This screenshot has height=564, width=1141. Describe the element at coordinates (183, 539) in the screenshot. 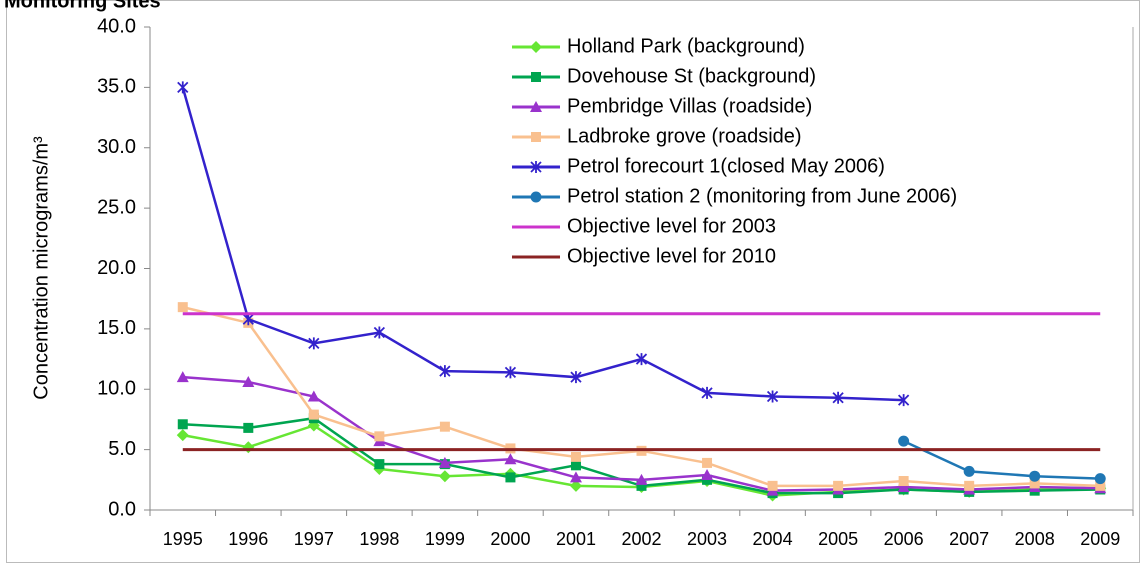

I see `x-tick-label: 1995` at that location.